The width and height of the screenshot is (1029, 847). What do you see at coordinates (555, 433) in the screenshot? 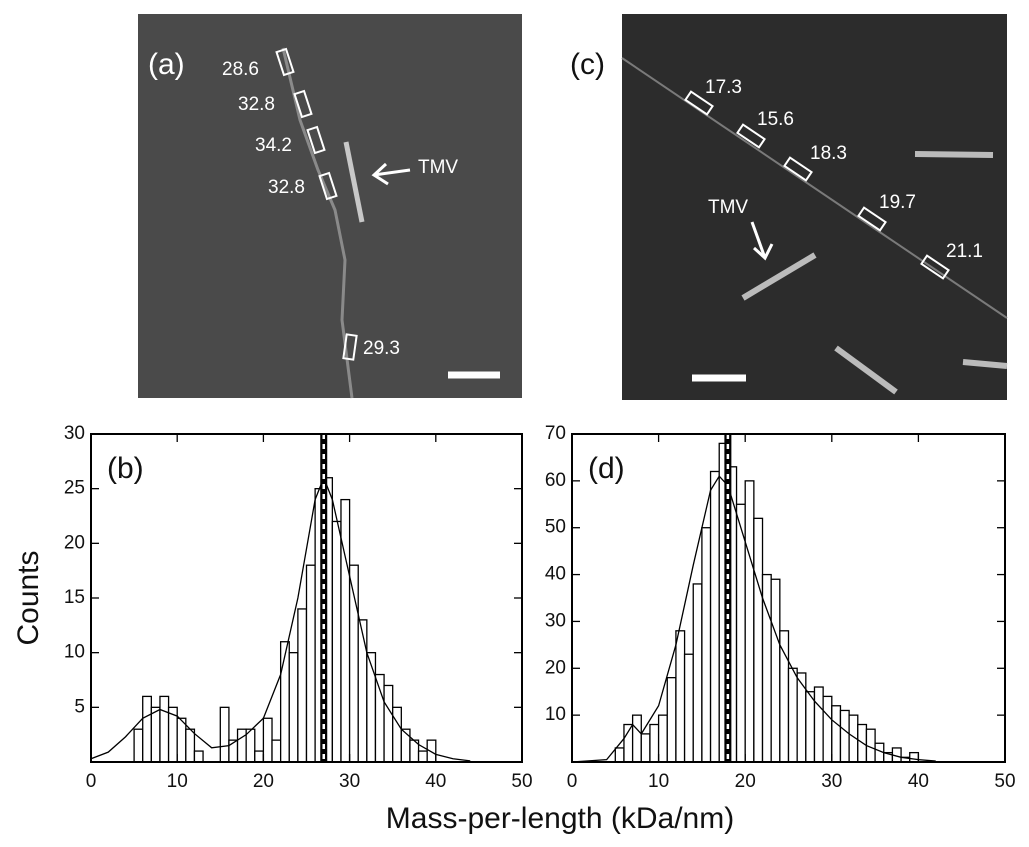
I see `y-tick-label: 70` at bounding box center [555, 433].